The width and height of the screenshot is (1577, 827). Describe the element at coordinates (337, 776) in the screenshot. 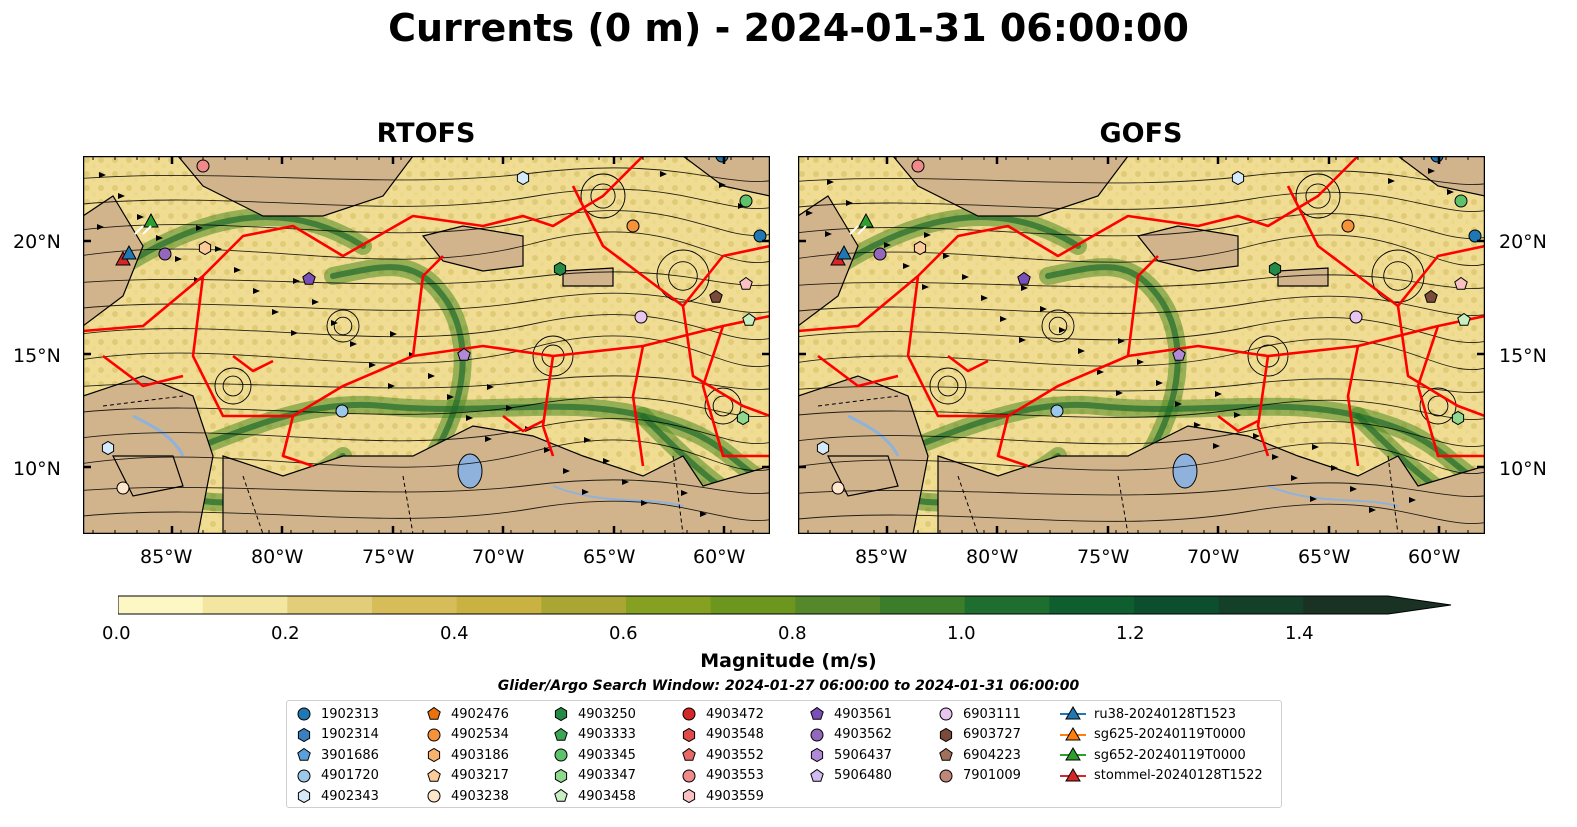

I see `legend-item: 4901720` at that location.